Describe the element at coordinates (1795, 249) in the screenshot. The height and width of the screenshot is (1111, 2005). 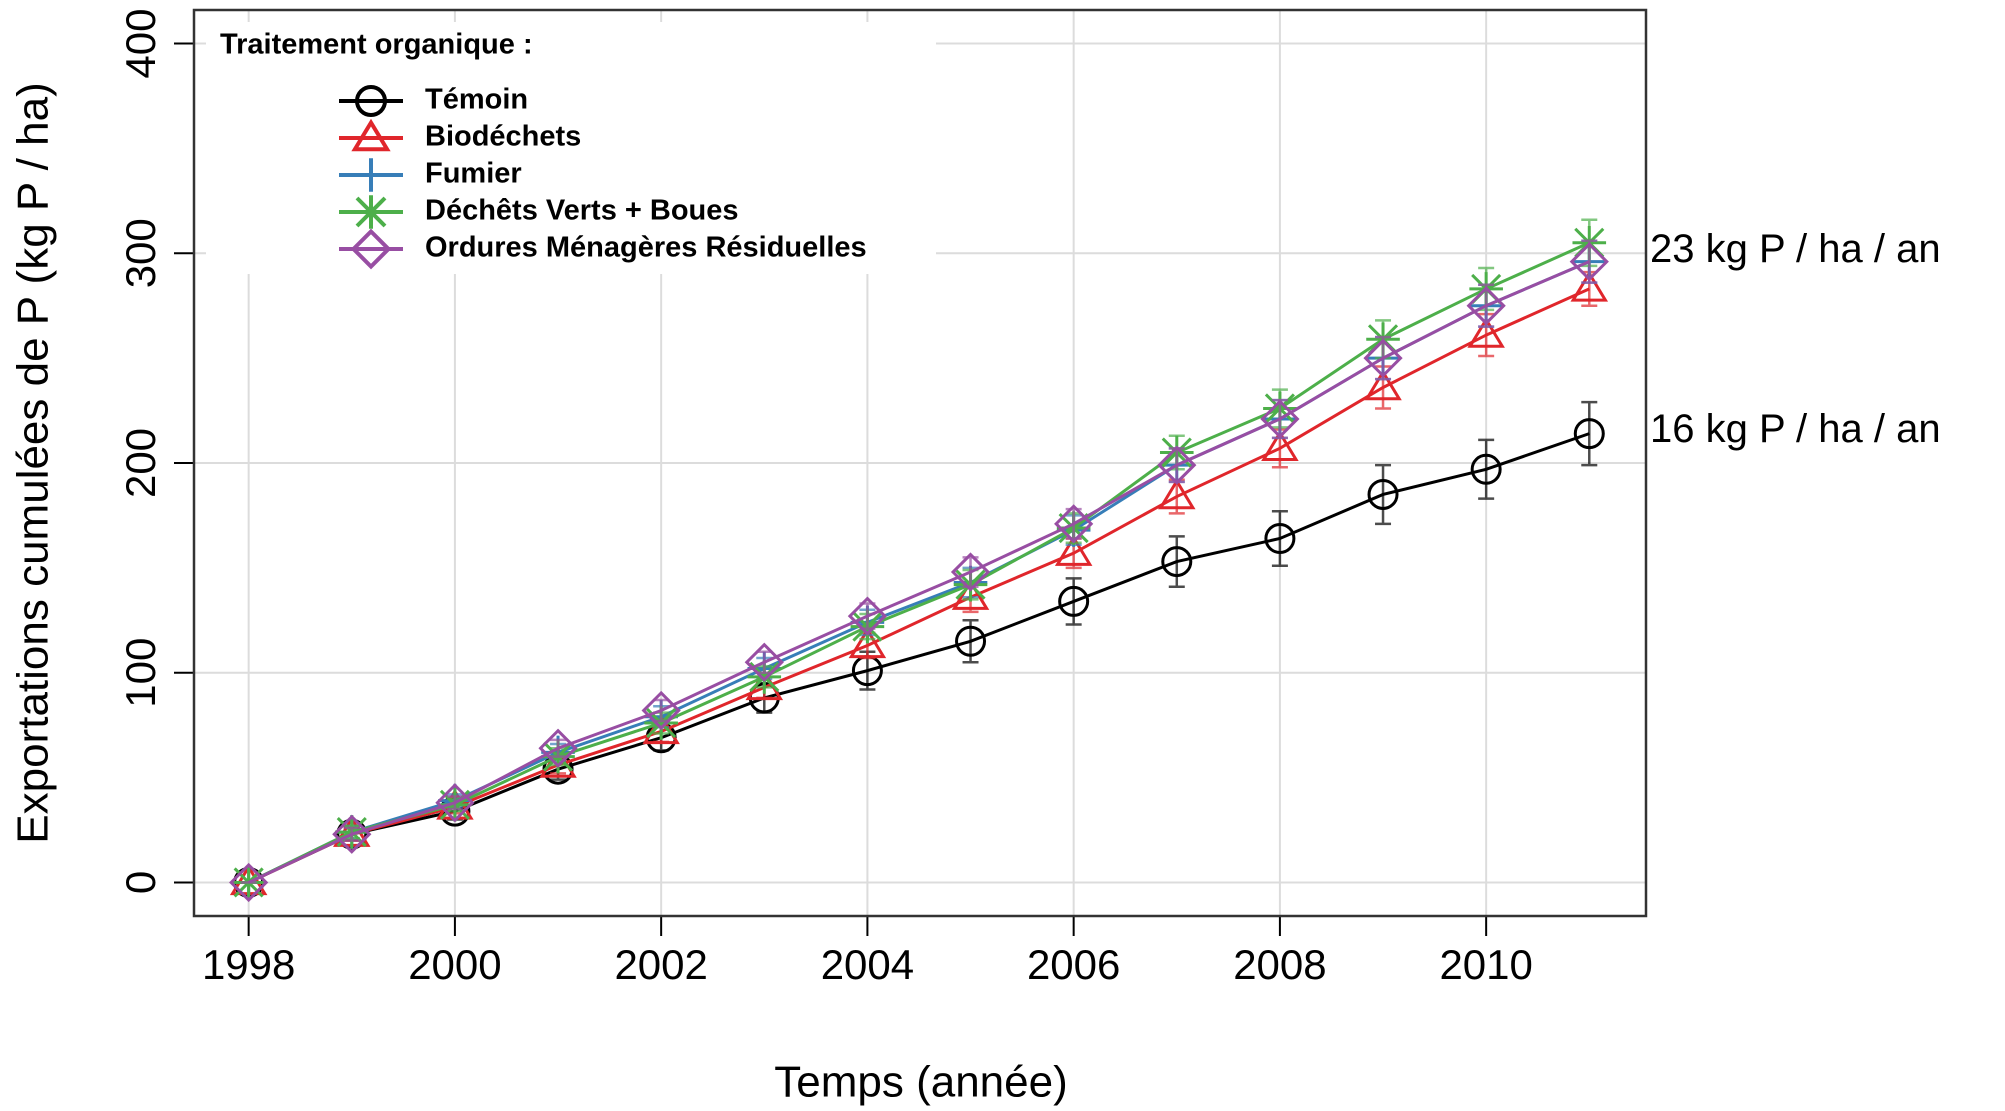
I see `annotation: 23 kg P / ha / an` at that location.